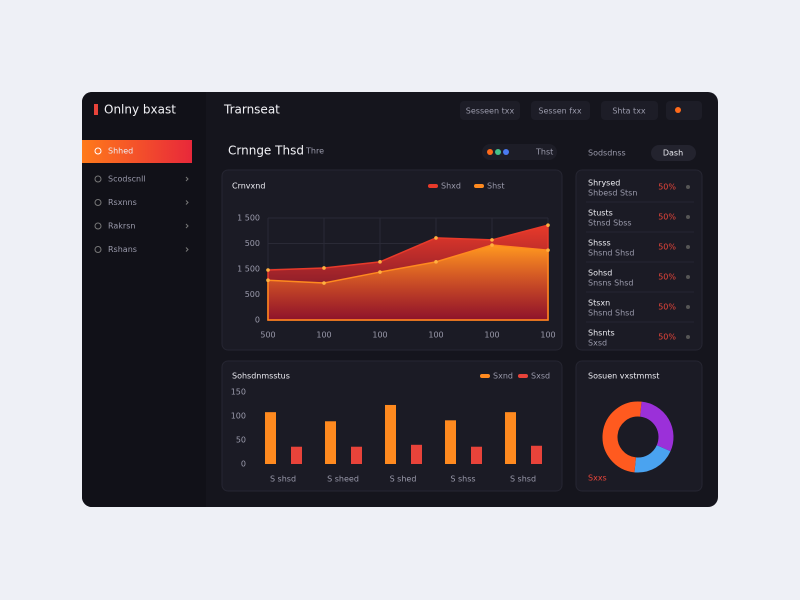 This screenshot has height=600, width=800. Describe the element at coordinates (266, 151) in the screenshot. I see `section-title: Crnnge Thsd` at that location.